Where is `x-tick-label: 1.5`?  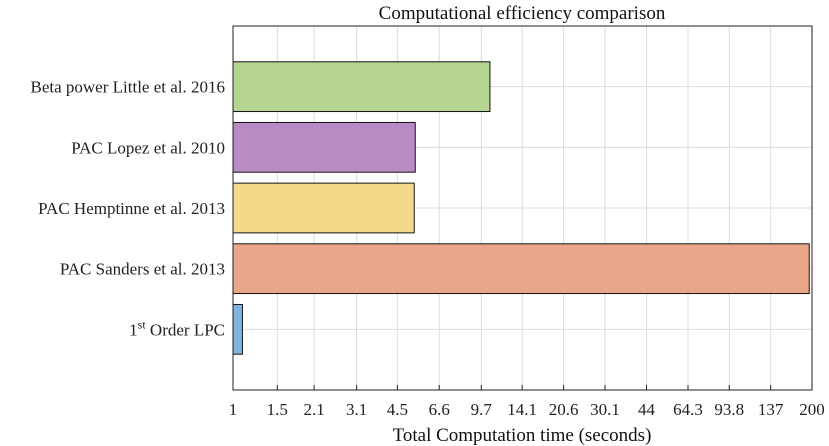 x-tick-label: 1.5 is located at coordinates (277, 409).